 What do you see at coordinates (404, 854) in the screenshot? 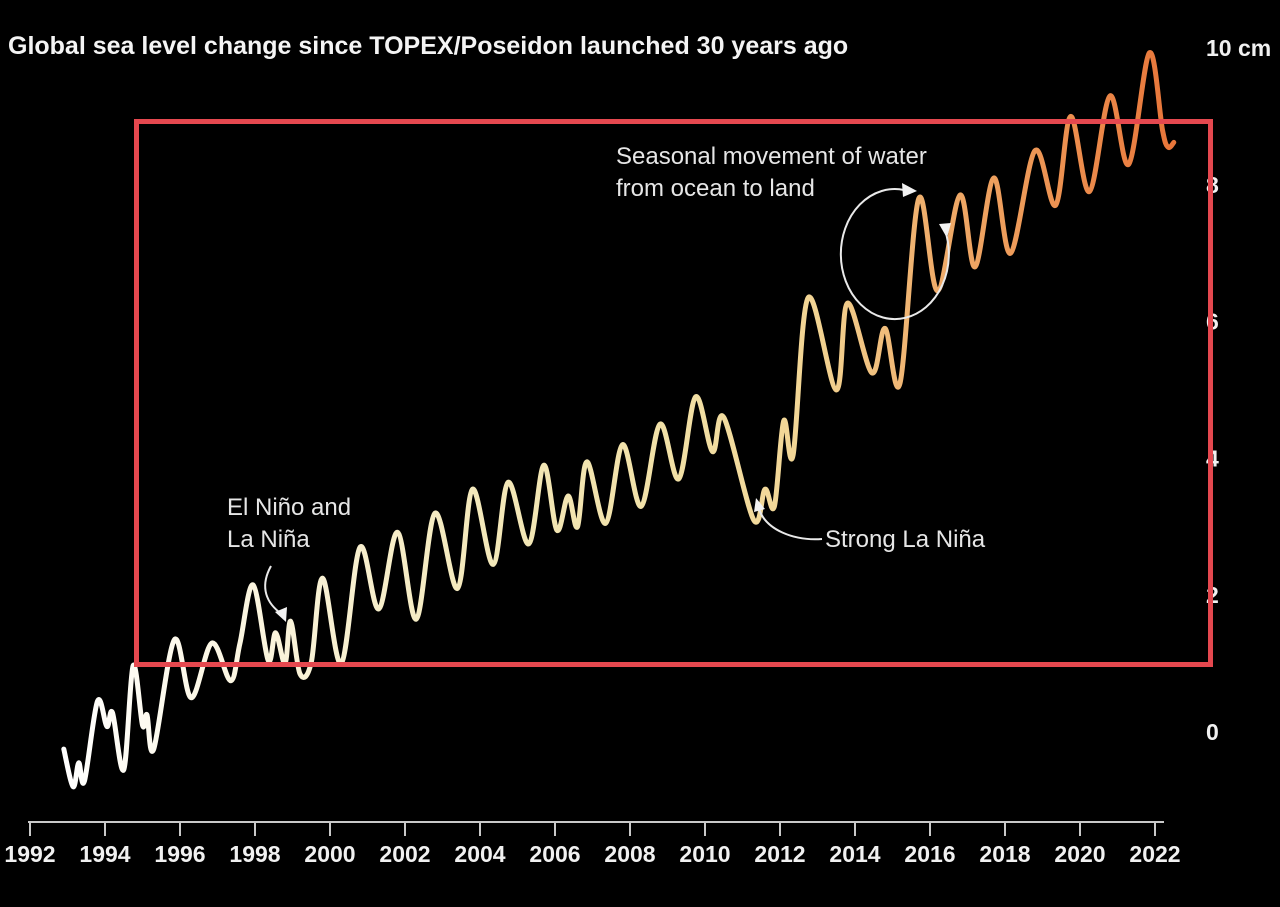
I see `x-tick-label: 2002` at bounding box center [404, 854].